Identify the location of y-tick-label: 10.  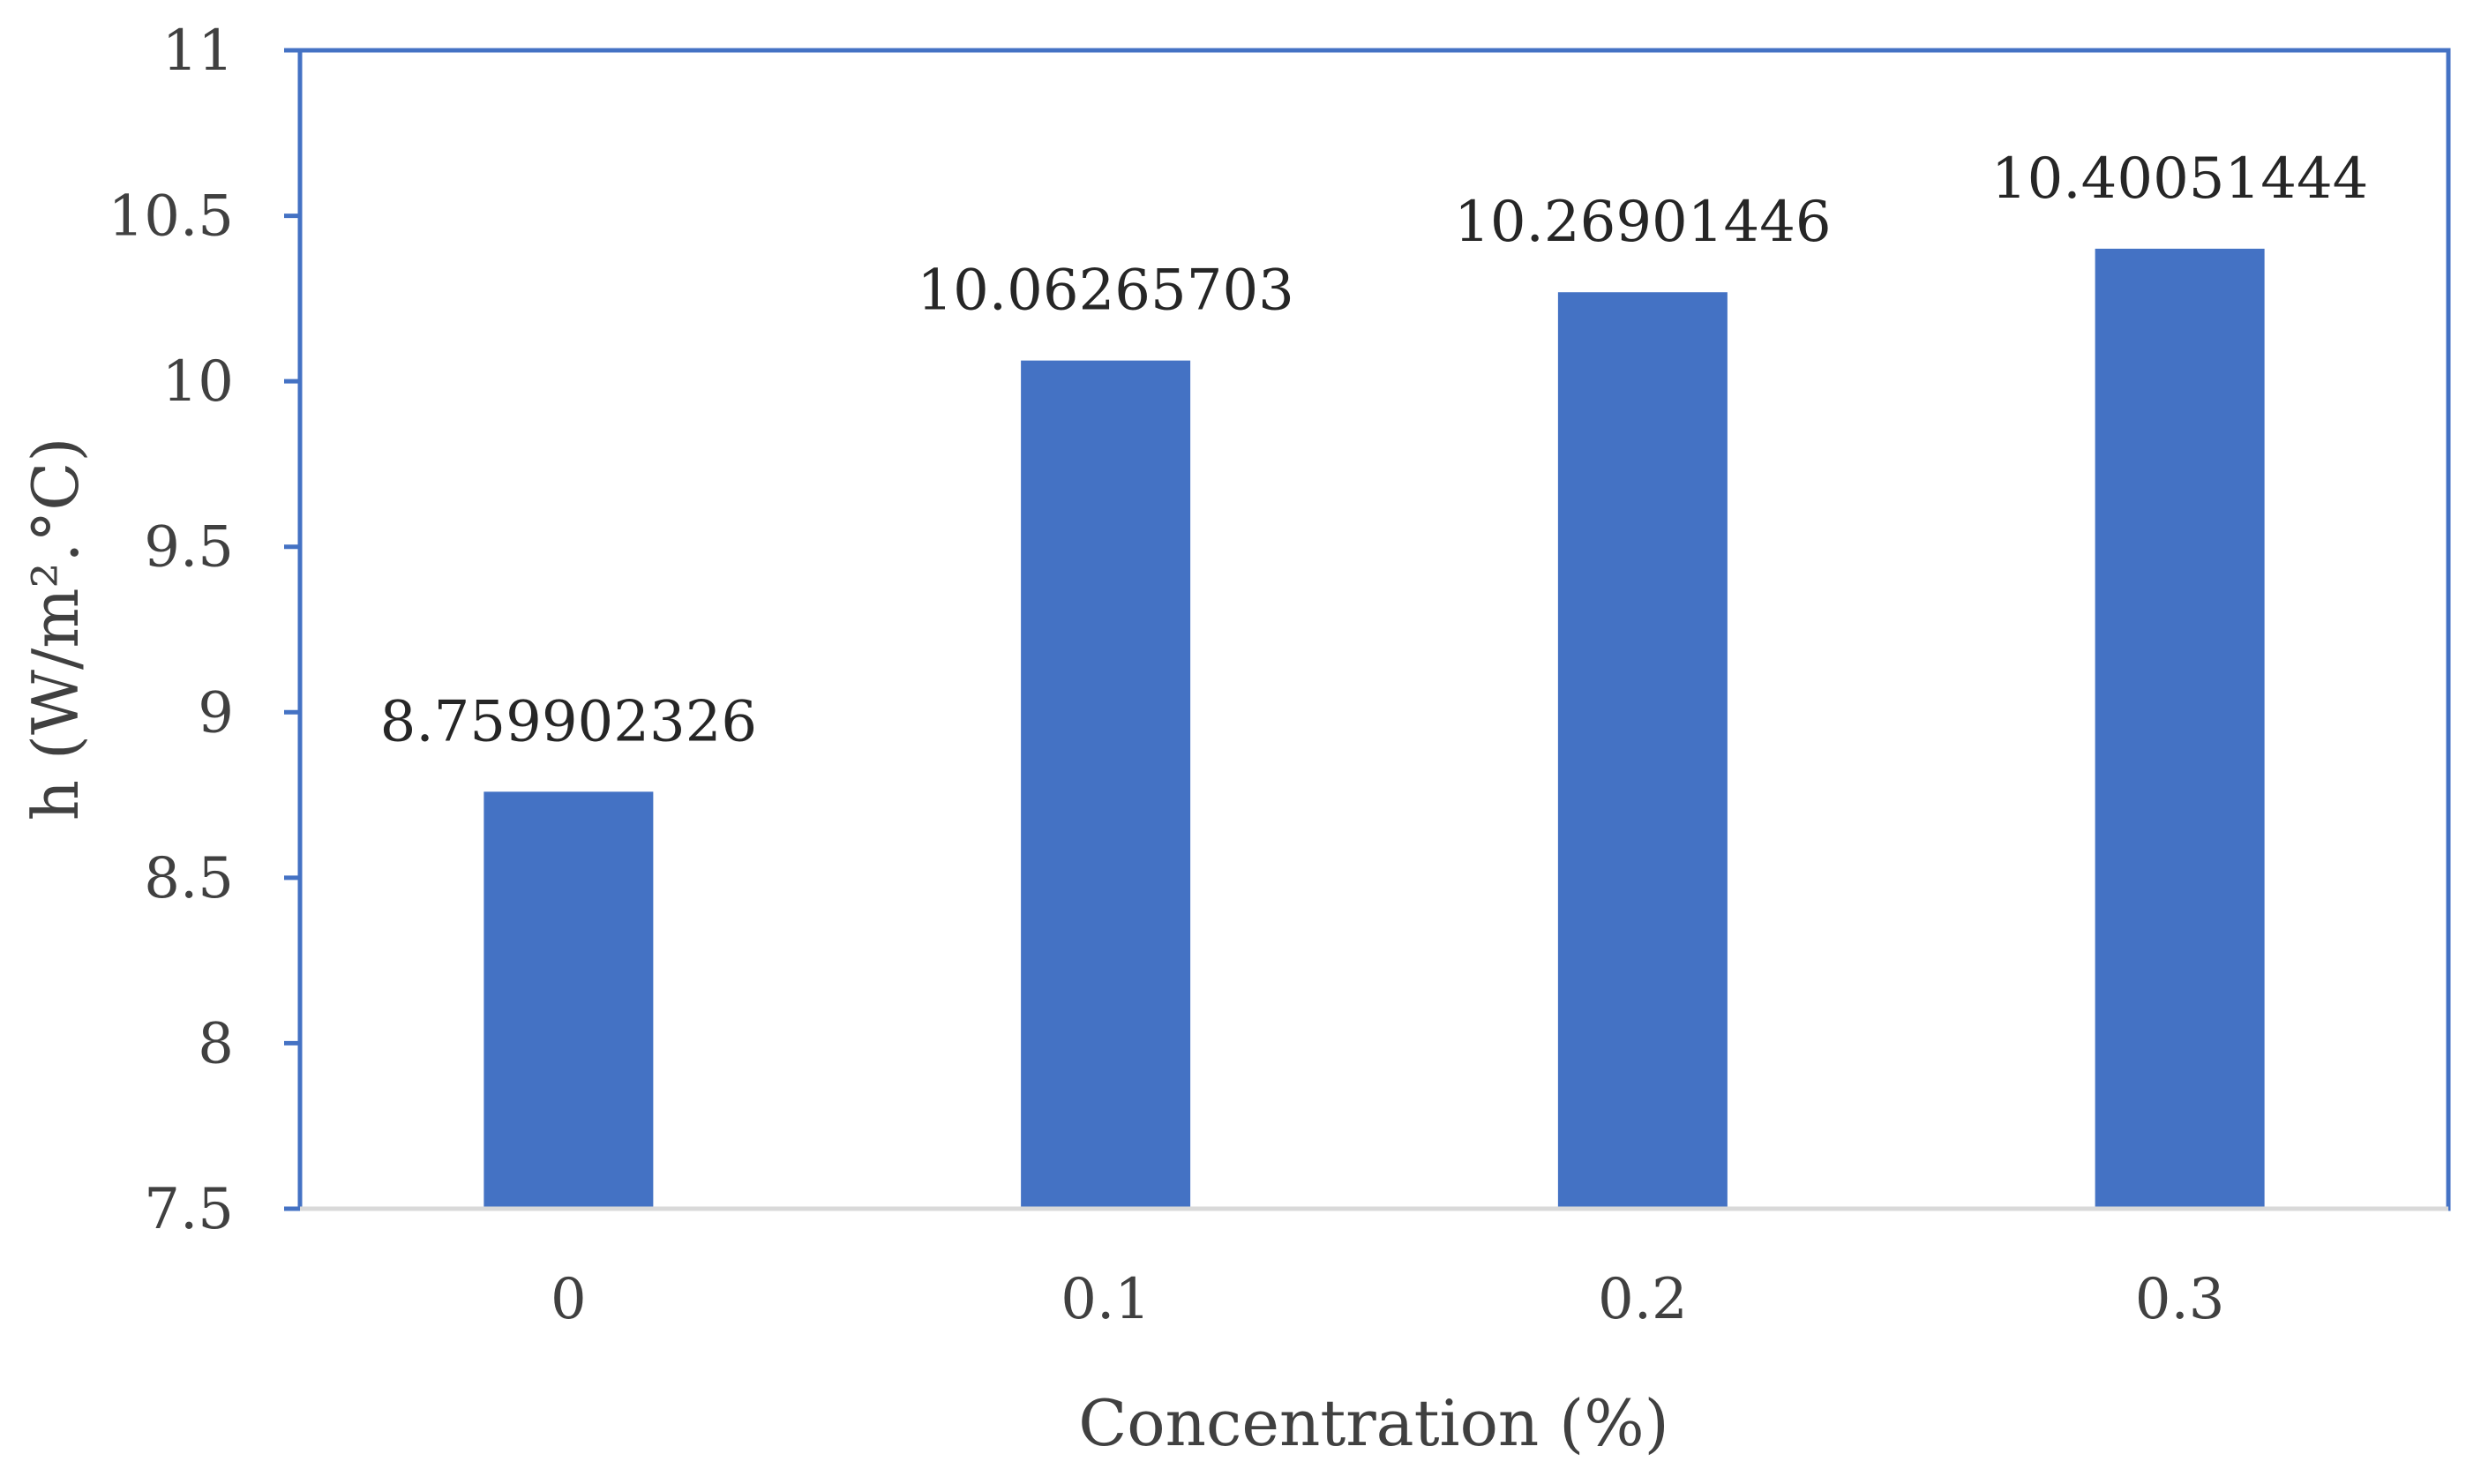
(198, 382).